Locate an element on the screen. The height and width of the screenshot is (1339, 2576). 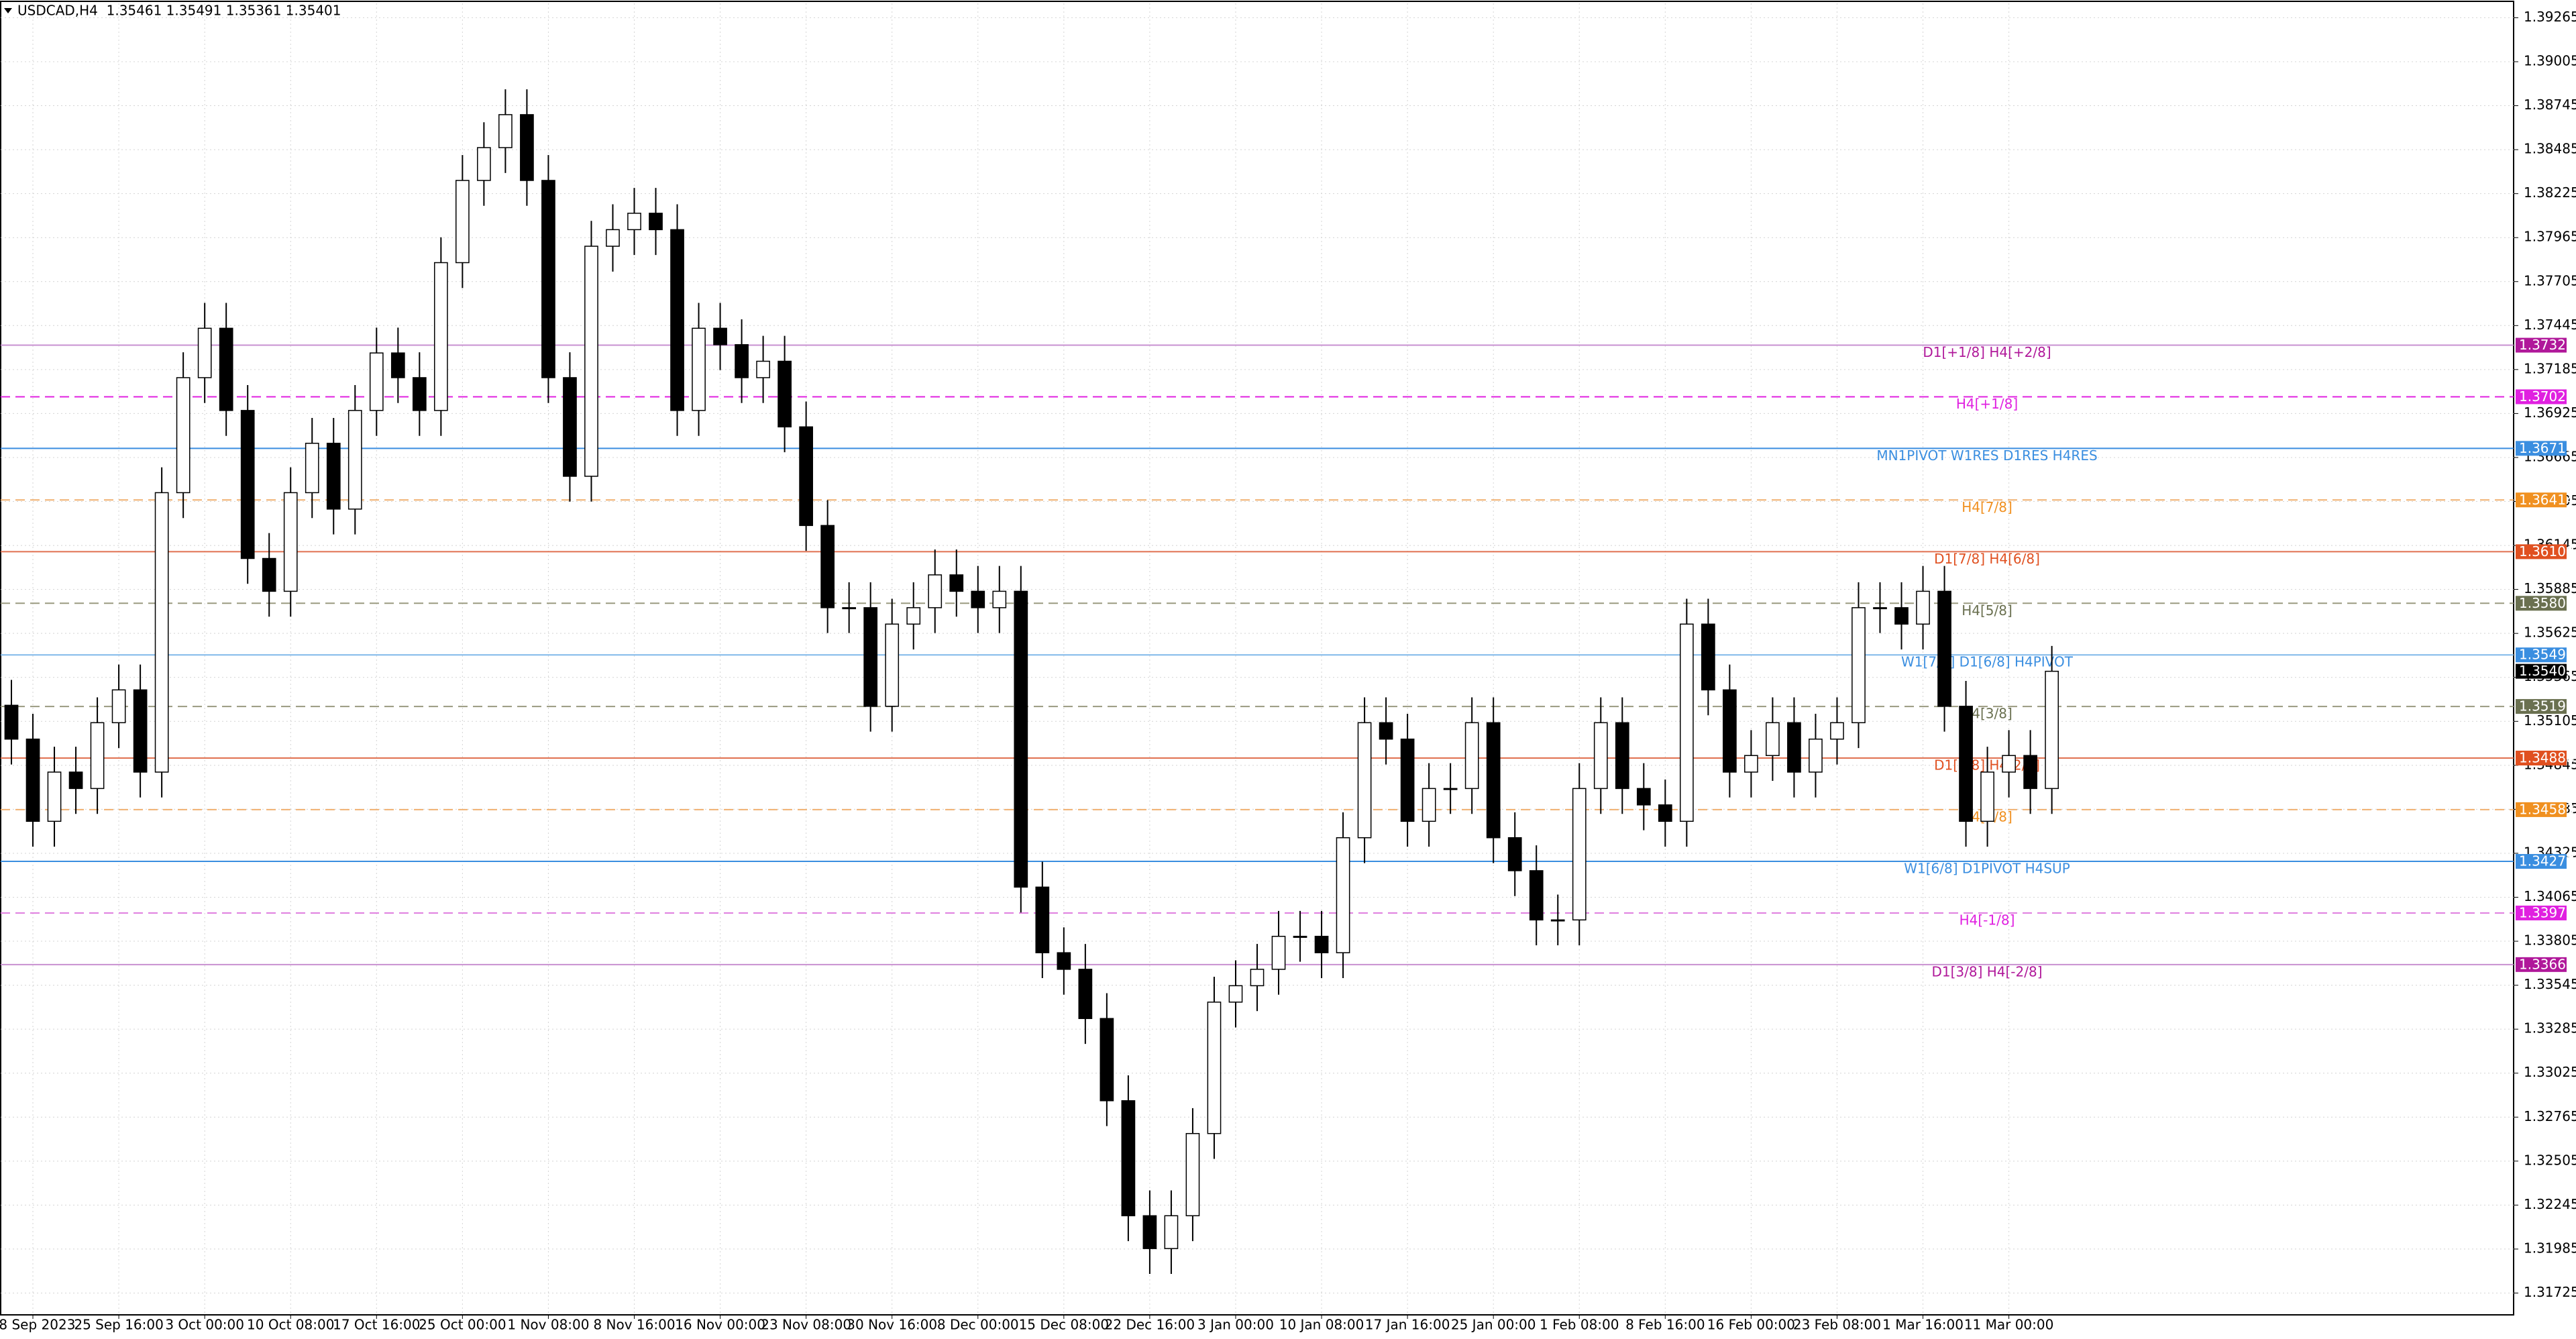
level-price: 1.34583 is located at coordinates (2547, 809).